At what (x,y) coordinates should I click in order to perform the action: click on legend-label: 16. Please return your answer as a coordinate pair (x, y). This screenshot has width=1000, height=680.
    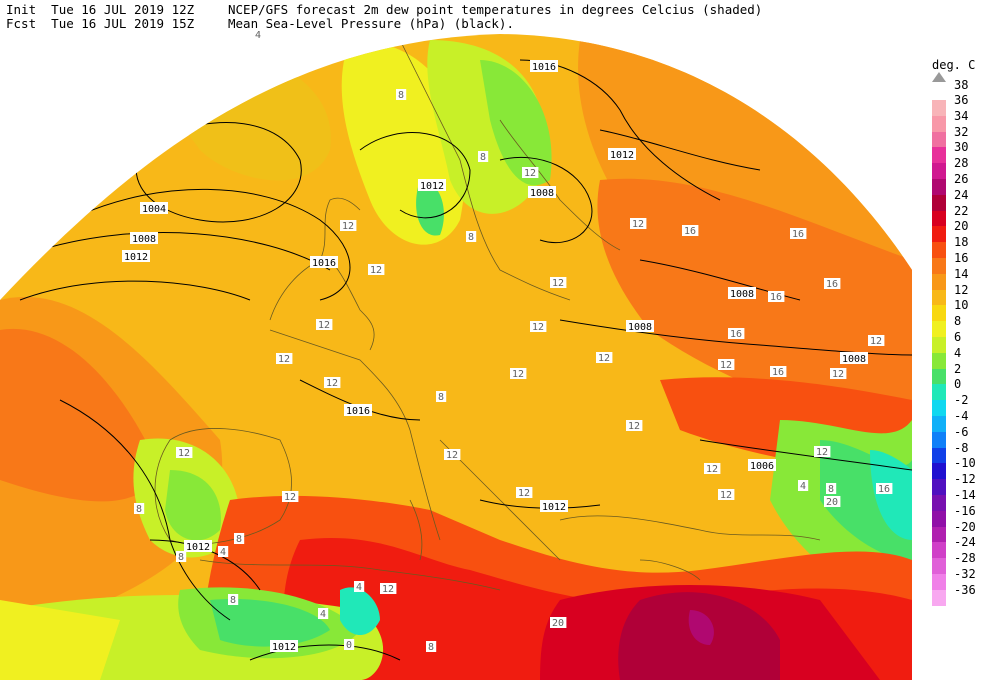
    Looking at the image, I should click on (961, 258).